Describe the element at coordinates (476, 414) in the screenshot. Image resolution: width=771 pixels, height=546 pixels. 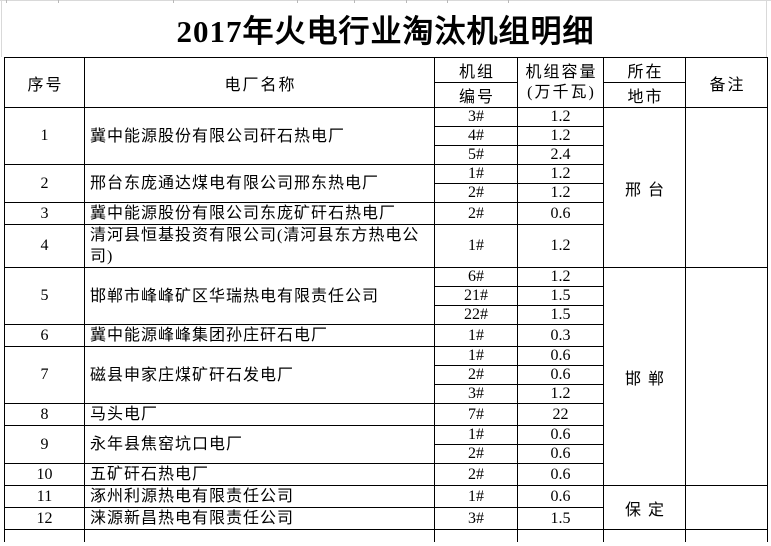
I see `unit-no-cell: 7#` at that location.